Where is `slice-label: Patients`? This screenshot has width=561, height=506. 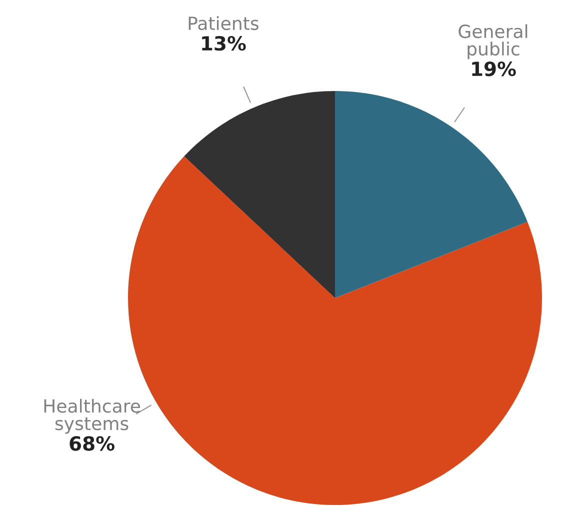 slice-label: Patients is located at coordinates (223, 23).